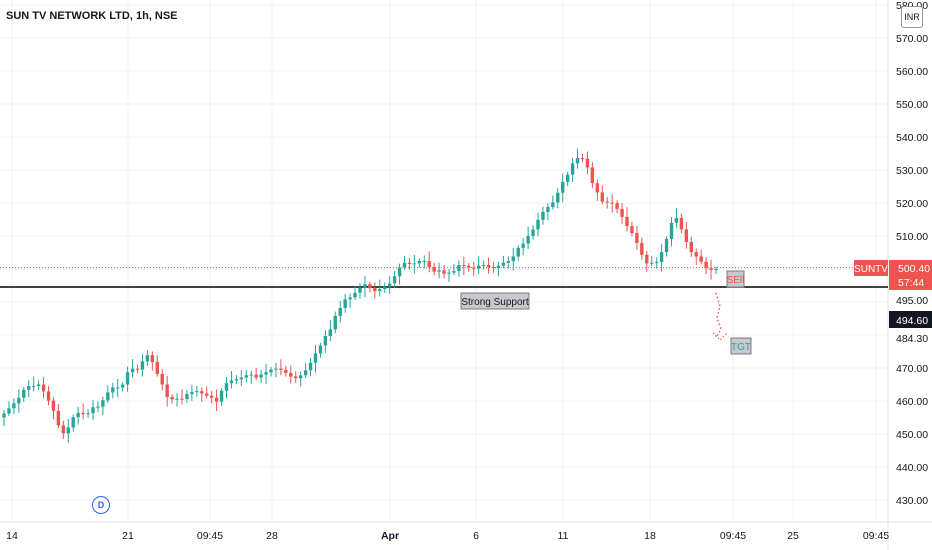 This screenshot has width=932, height=550. I want to click on dividend-marker: D, so click(101, 505).